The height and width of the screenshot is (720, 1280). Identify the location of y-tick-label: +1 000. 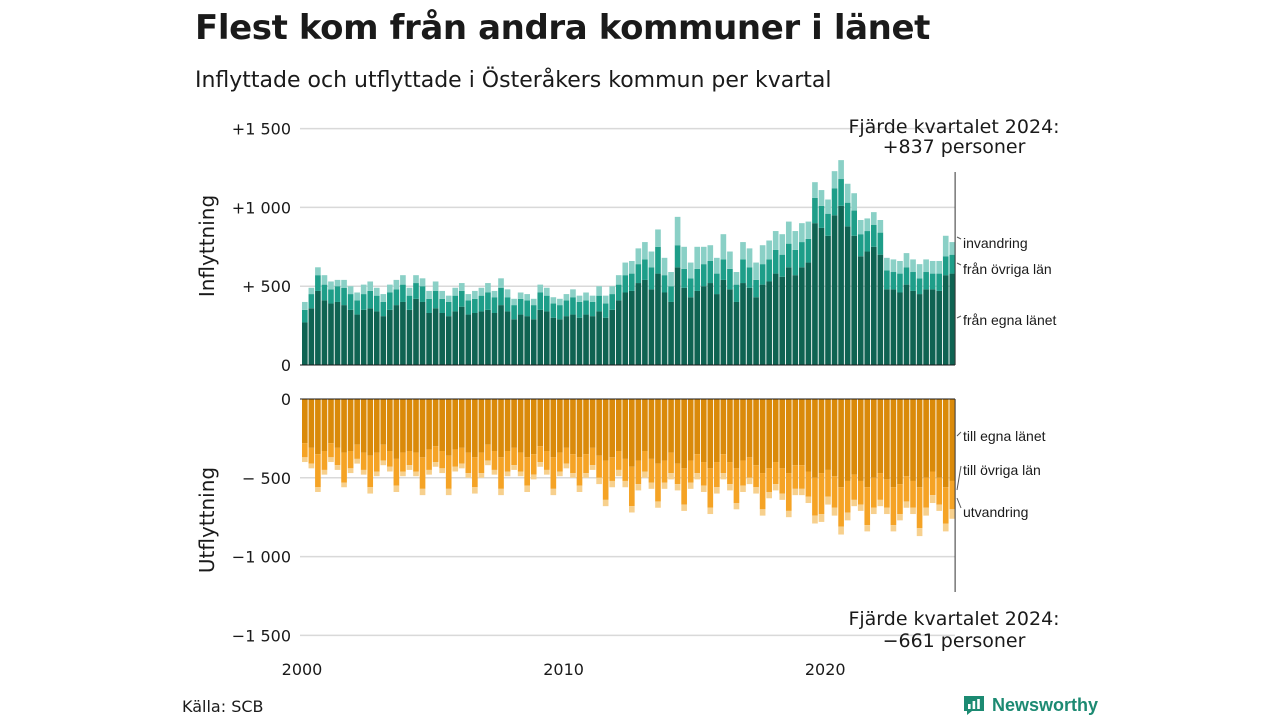
(261, 207).